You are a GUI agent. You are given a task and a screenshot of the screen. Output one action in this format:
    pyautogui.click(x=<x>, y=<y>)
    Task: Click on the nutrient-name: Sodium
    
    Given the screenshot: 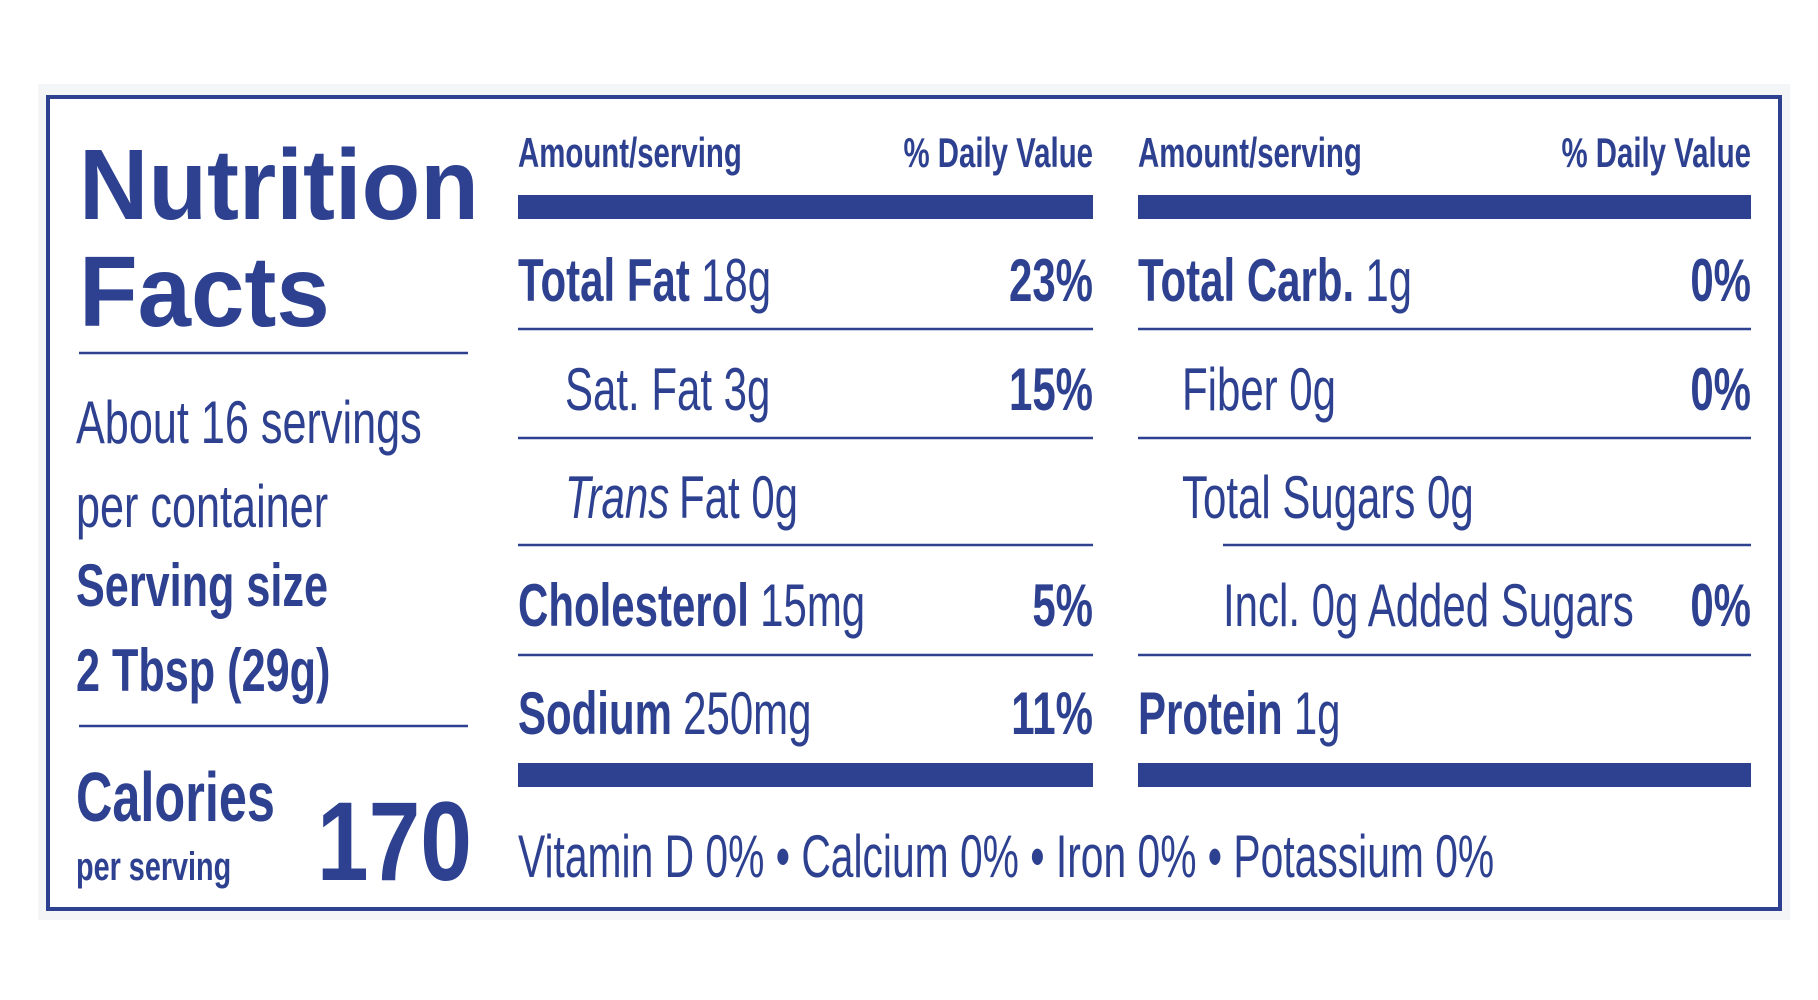 What is the action you would take?
    pyautogui.click(x=595, y=713)
    